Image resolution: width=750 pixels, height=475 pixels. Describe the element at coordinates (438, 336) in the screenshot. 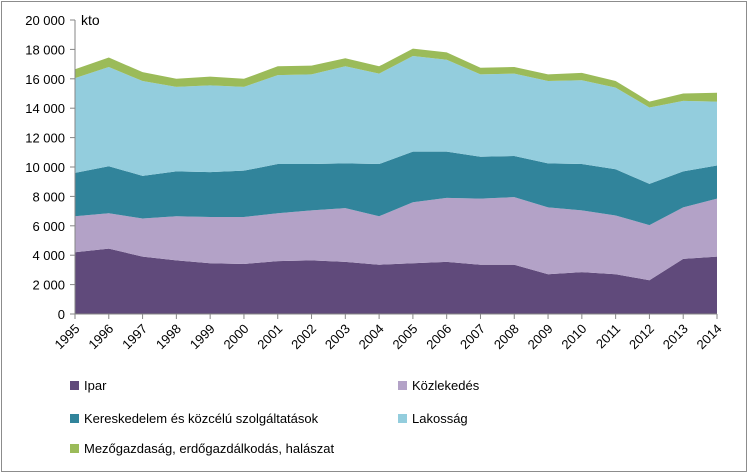

I see `x-tick-label: 2006` at that location.